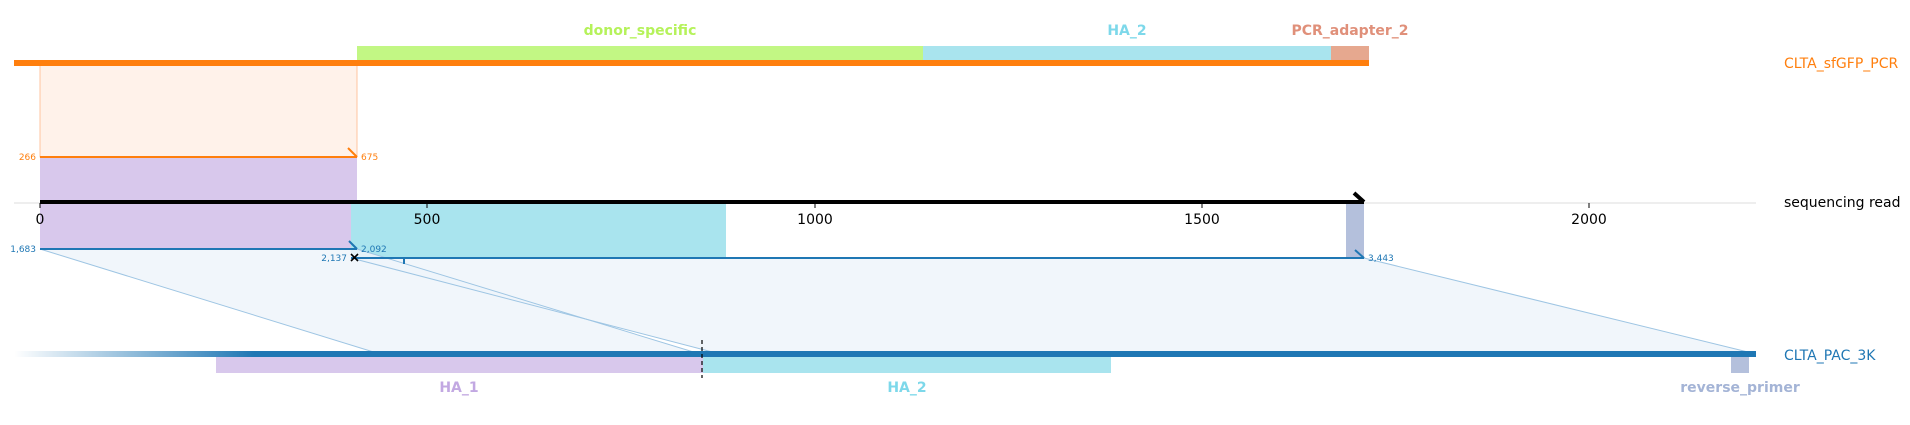 The height and width of the screenshot is (425, 1910). I want to click on top-feature-label: PCR_adapter_2, so click(1349, 31).